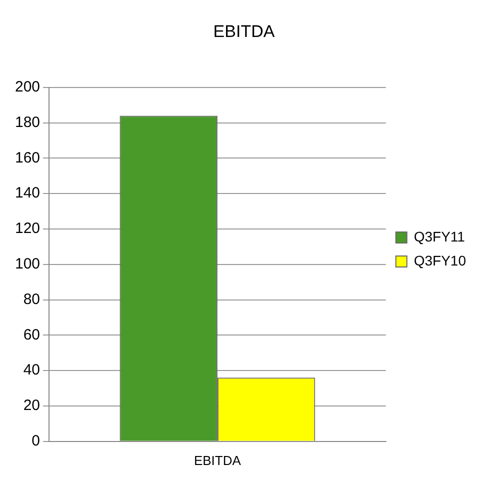  What do you see at coordinates (27, 264) in the screenshot?
I see `y-tick-label: 100` at bounding box center [27, 264].